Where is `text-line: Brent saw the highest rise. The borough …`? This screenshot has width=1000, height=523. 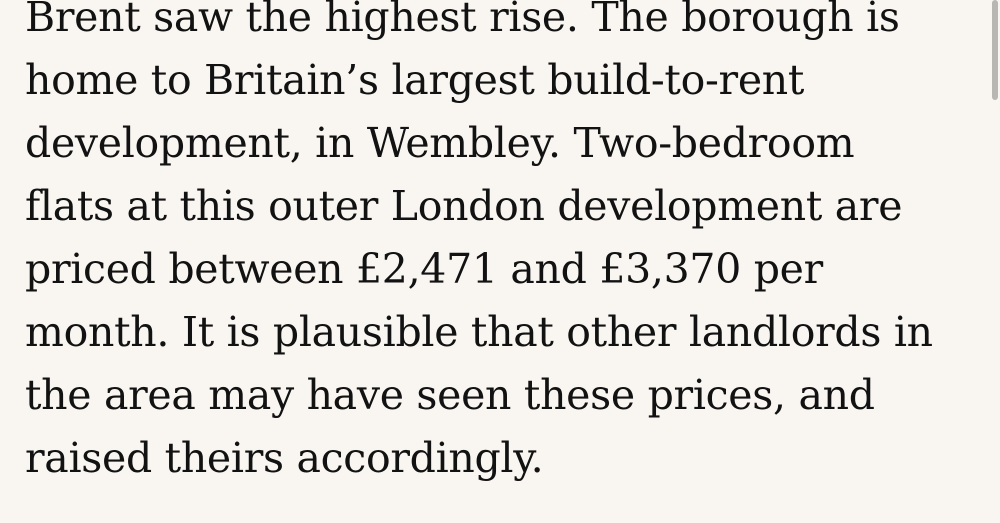 text-line: Brent saw the highest rise. The borough … is located at coordinates (462, 20).